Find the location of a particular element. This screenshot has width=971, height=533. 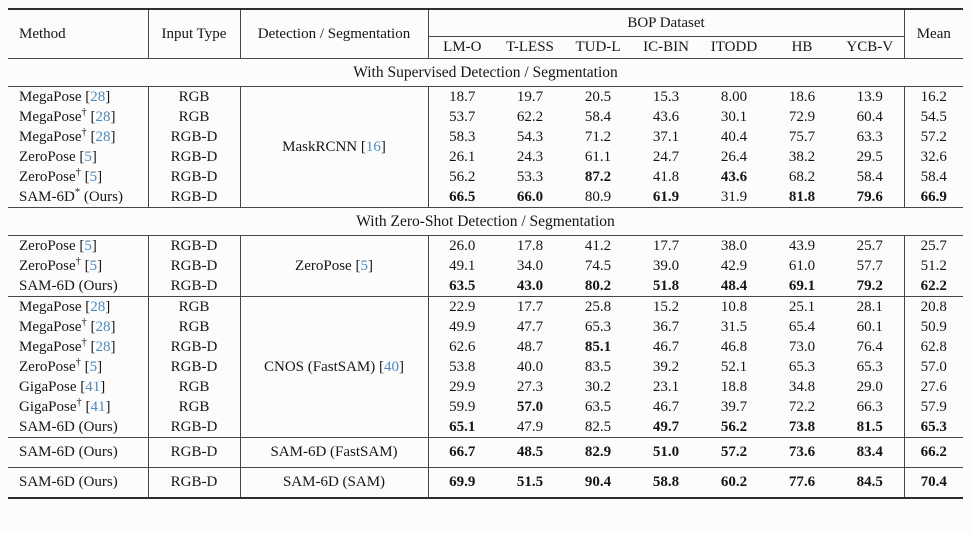

cell-value: 83.5 is located at coordinates (598, 366).